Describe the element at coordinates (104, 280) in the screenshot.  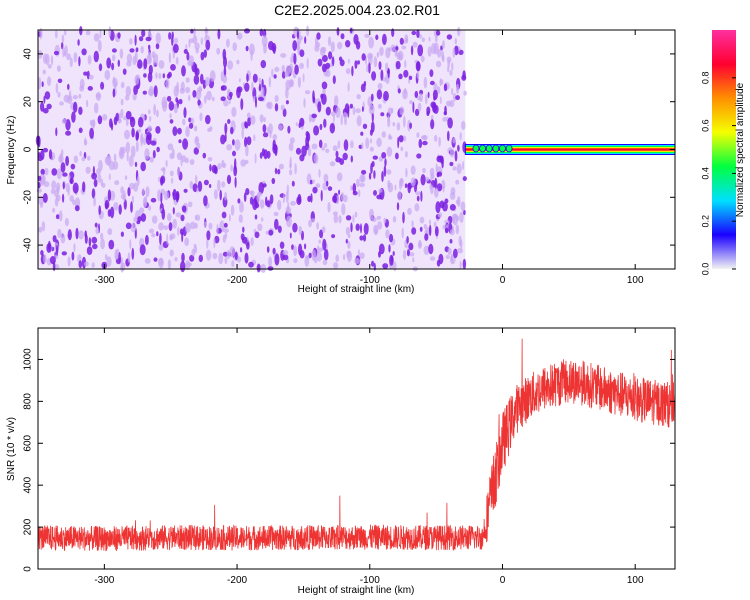
I see `x-tick-label: -300` at that location.